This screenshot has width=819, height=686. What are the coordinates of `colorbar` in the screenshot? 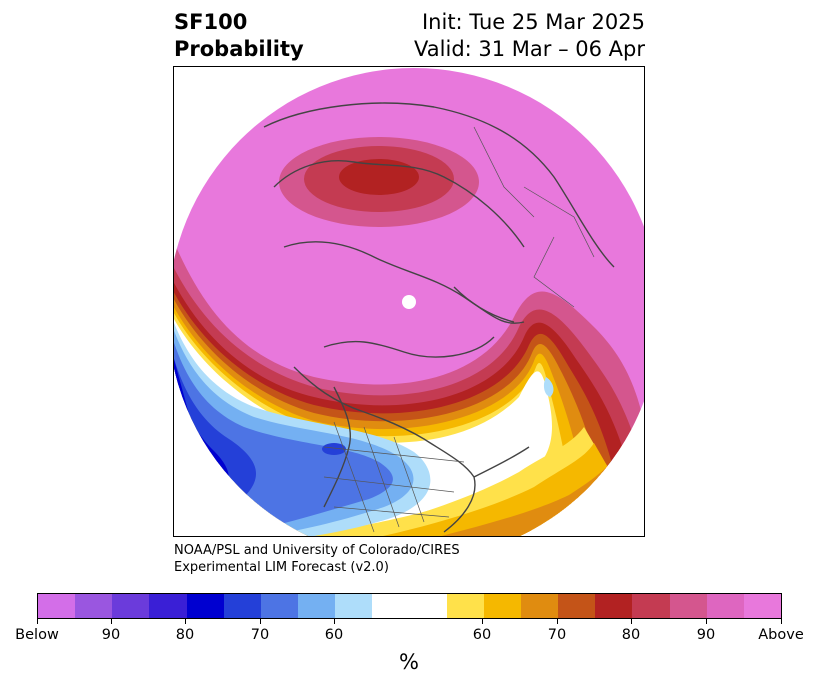 It's located at (409, 606).